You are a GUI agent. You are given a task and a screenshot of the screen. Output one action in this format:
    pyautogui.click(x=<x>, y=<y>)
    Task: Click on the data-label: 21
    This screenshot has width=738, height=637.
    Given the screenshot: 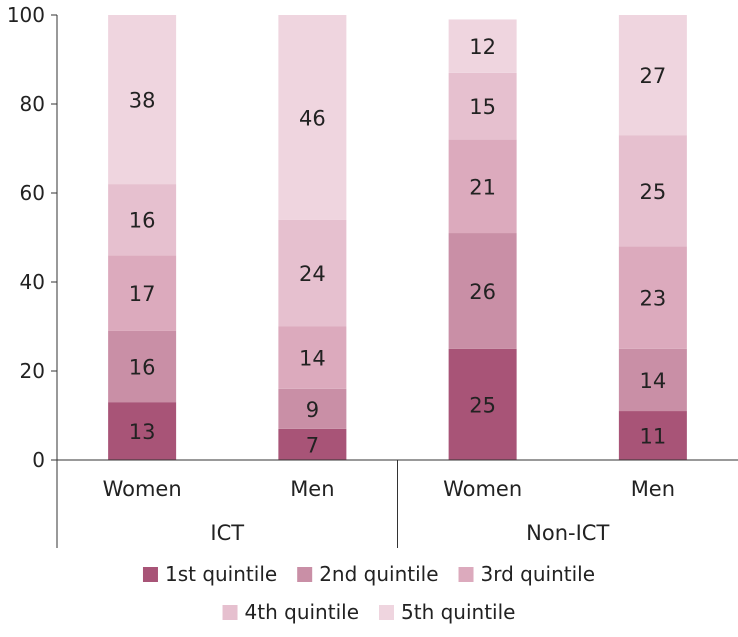 What is the action you would take?
    pyautogui.click(x=482, y=187)
    